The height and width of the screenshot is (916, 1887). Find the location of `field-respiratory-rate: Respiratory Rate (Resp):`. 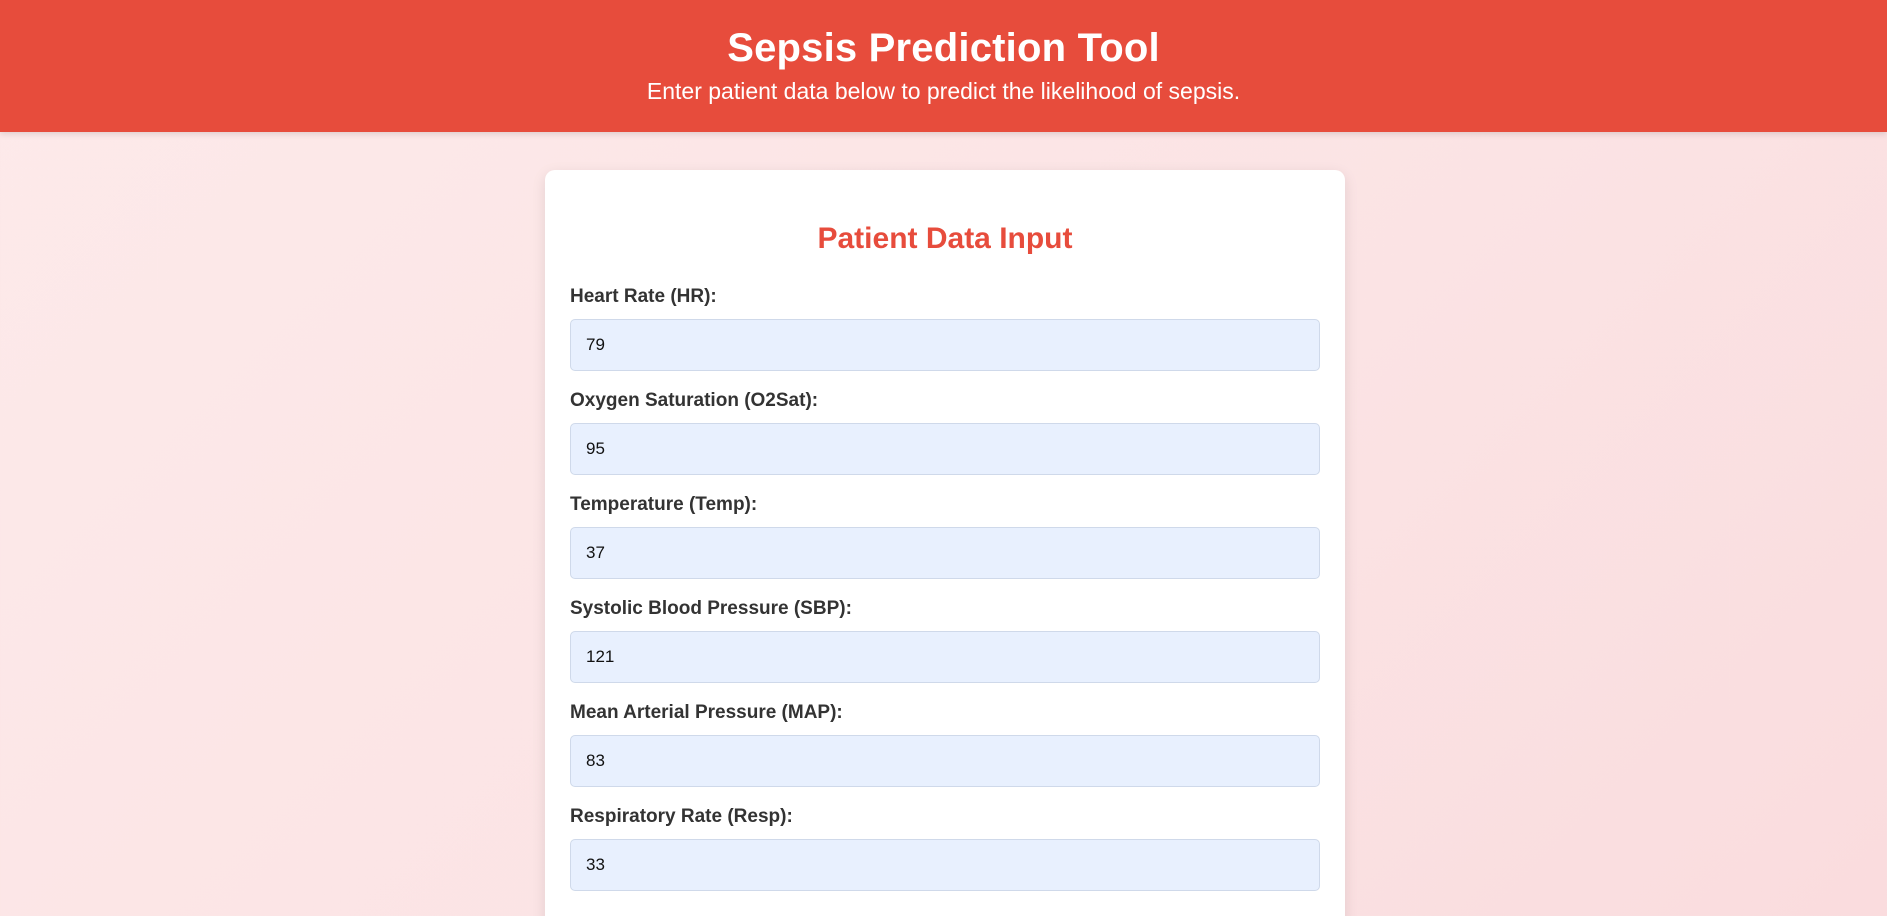

field-respiratory-rate: Respiratory Rate (Resp): is located at coordinates (945, 848).